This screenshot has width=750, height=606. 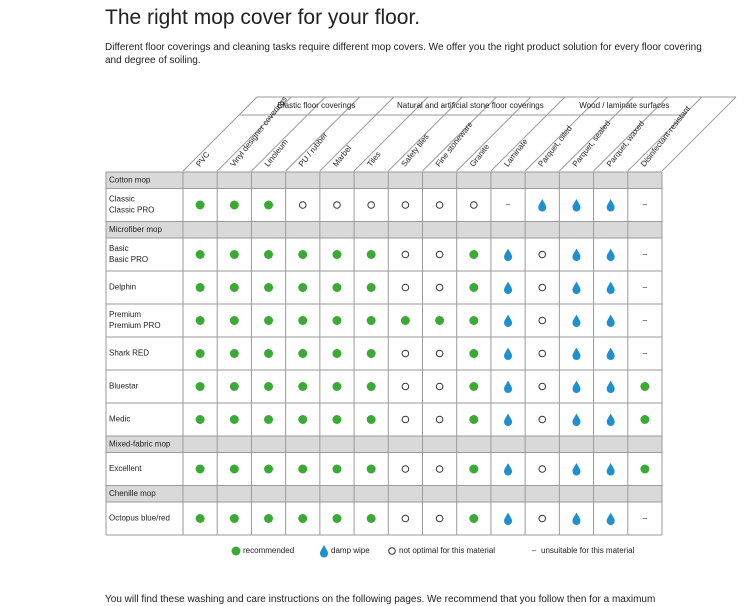 What do you see at coordinates (588, 550) in the screenshot?
I see `legend-label: unsuitable for this material` at bounding box center [588, 550].